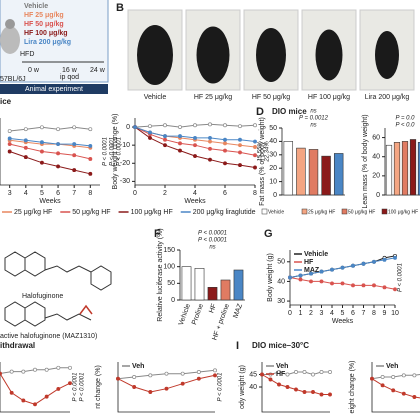  I want to click on treatment-label: HF 50 μg/kg, so click(44, 24).